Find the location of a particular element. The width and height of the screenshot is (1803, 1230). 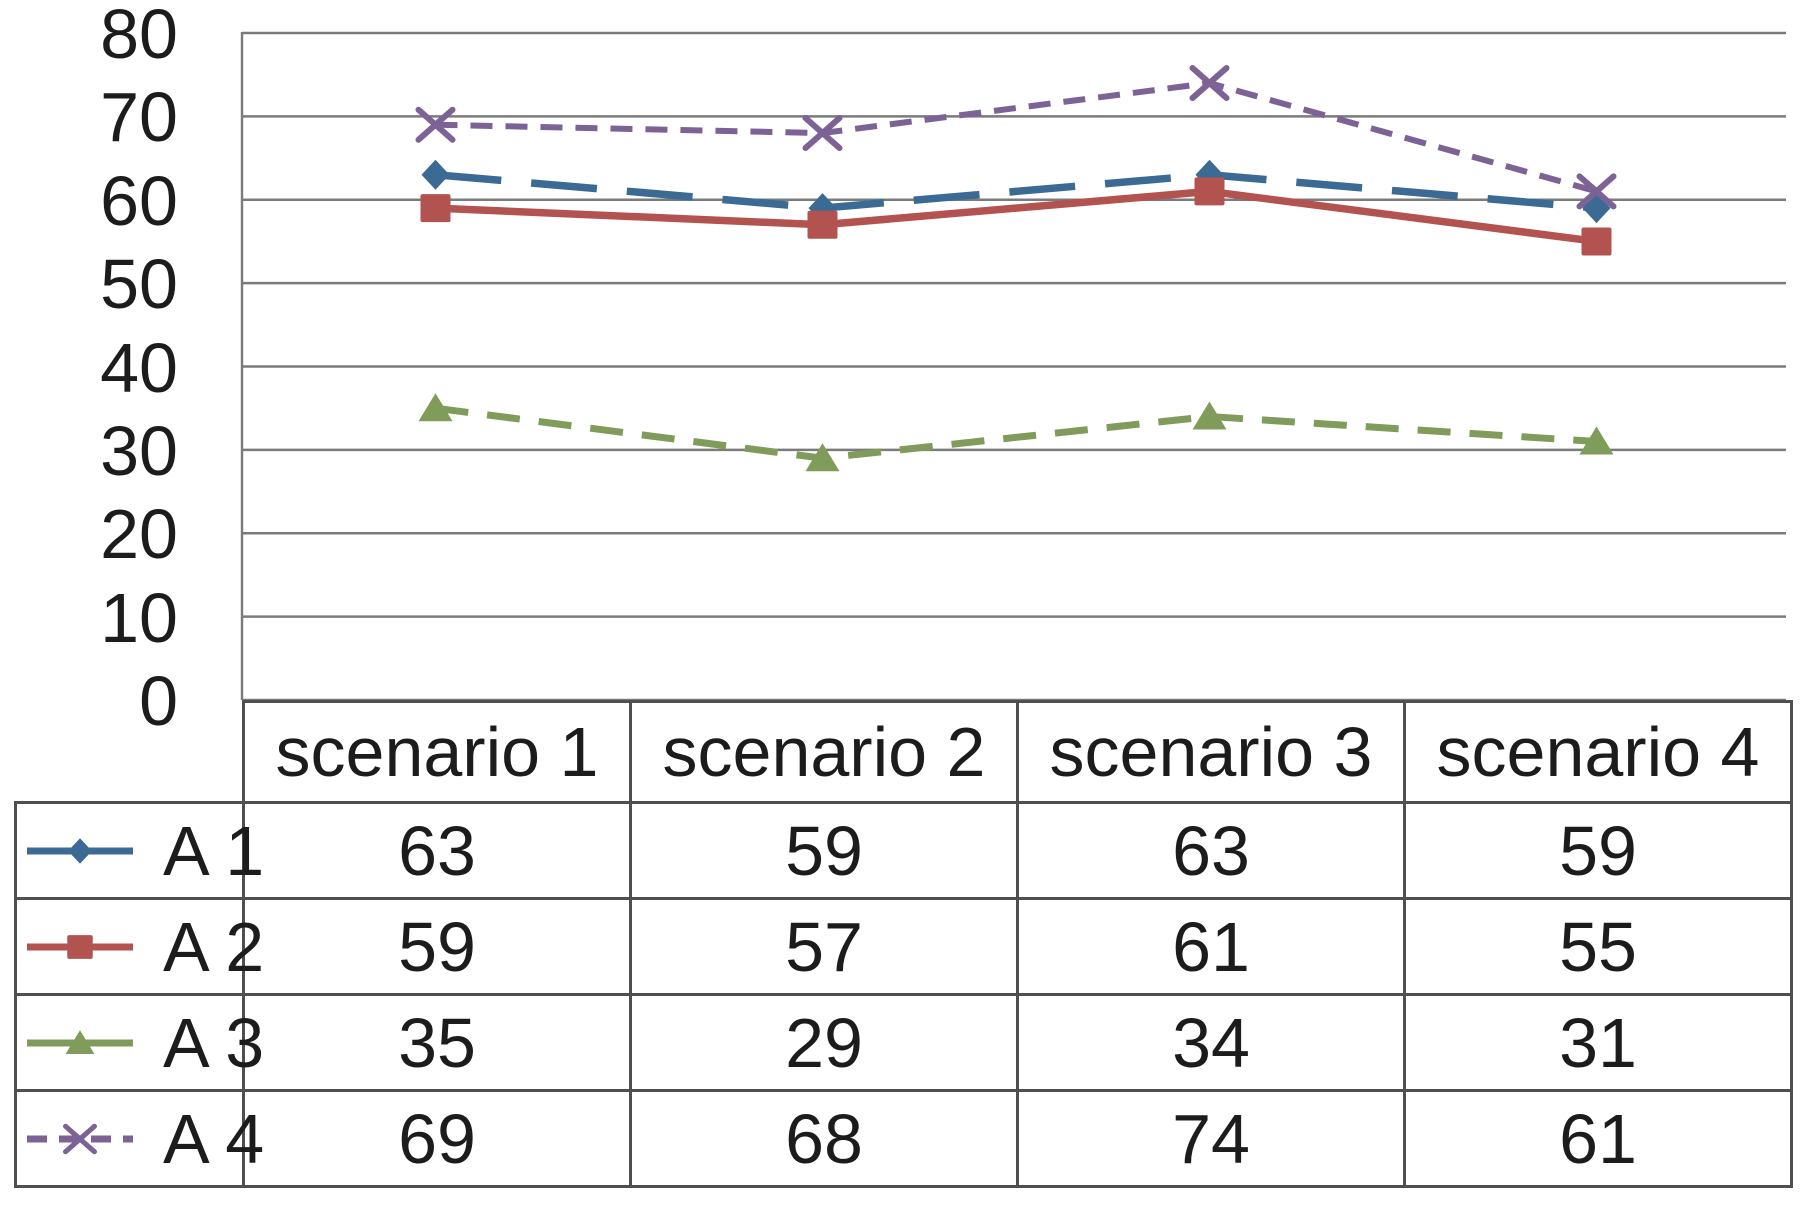

series-name-label: A 3 is located at coordinates (214, 1042).